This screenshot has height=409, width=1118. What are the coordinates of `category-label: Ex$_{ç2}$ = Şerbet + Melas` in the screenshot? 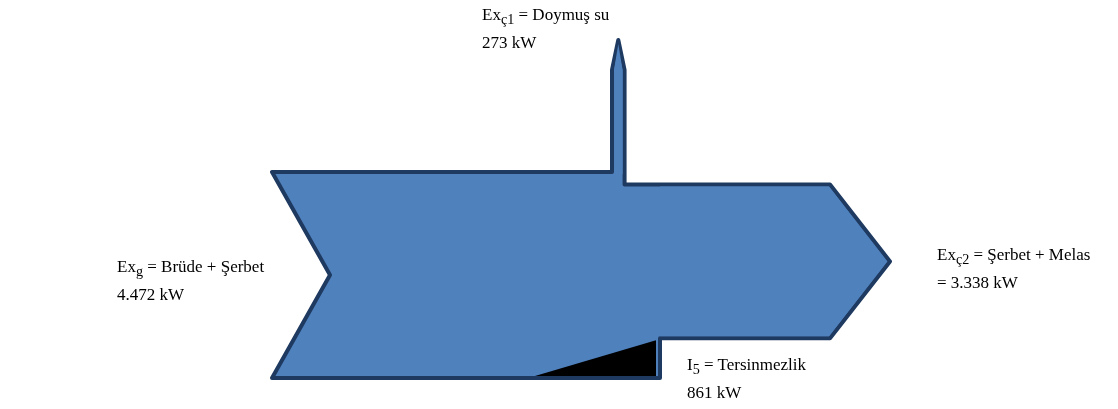 It's located at (1014, 257).